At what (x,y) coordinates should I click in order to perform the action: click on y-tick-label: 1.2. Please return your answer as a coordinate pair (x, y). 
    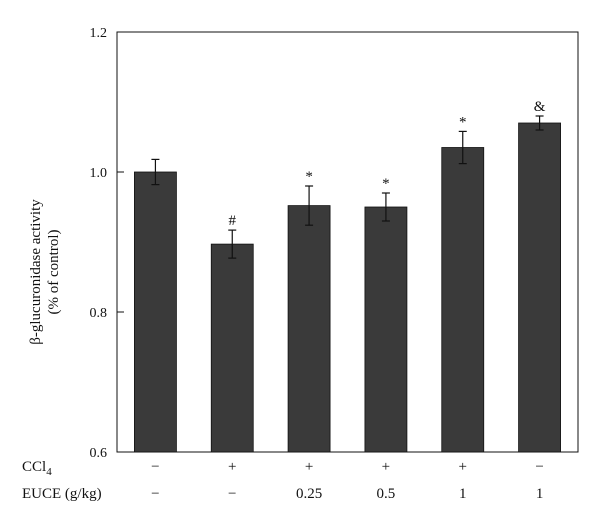
    Looking at the image, I should click on (99, 33).